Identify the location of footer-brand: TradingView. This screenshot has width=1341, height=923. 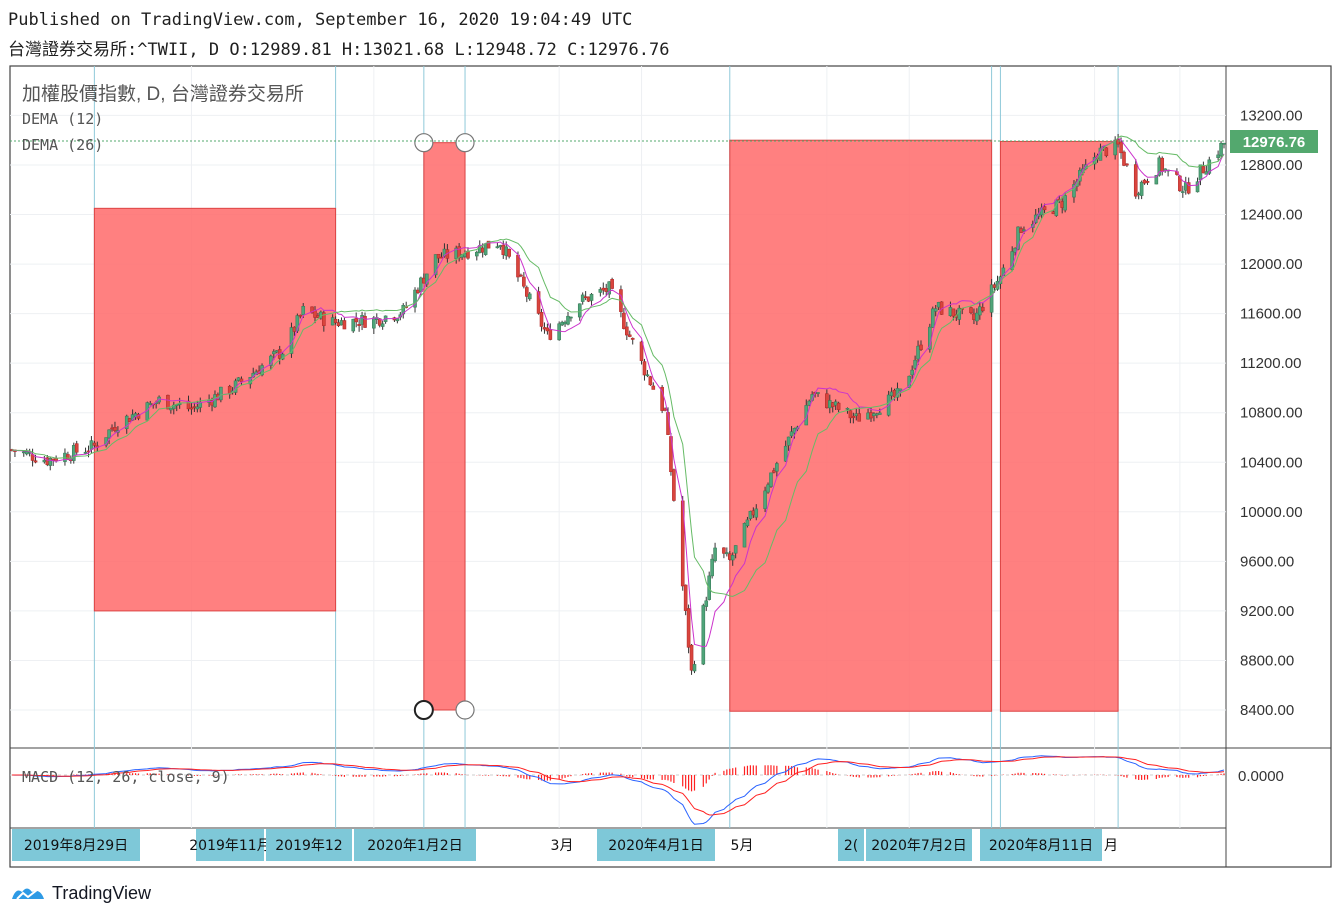
(80, 893).